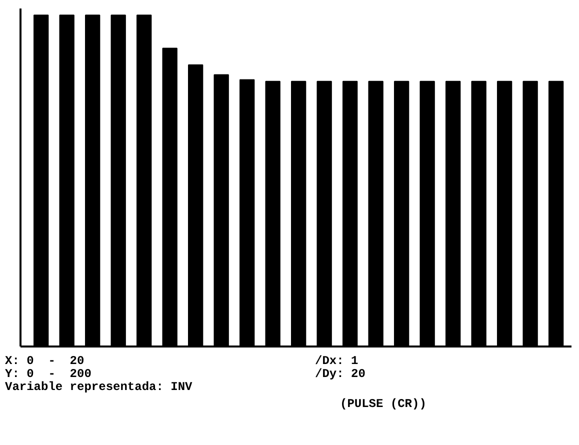  What do you see at coordinates (340, 374) in the screenshot?
I see `text: /Dy: 20` at bounding box center [340, 374].